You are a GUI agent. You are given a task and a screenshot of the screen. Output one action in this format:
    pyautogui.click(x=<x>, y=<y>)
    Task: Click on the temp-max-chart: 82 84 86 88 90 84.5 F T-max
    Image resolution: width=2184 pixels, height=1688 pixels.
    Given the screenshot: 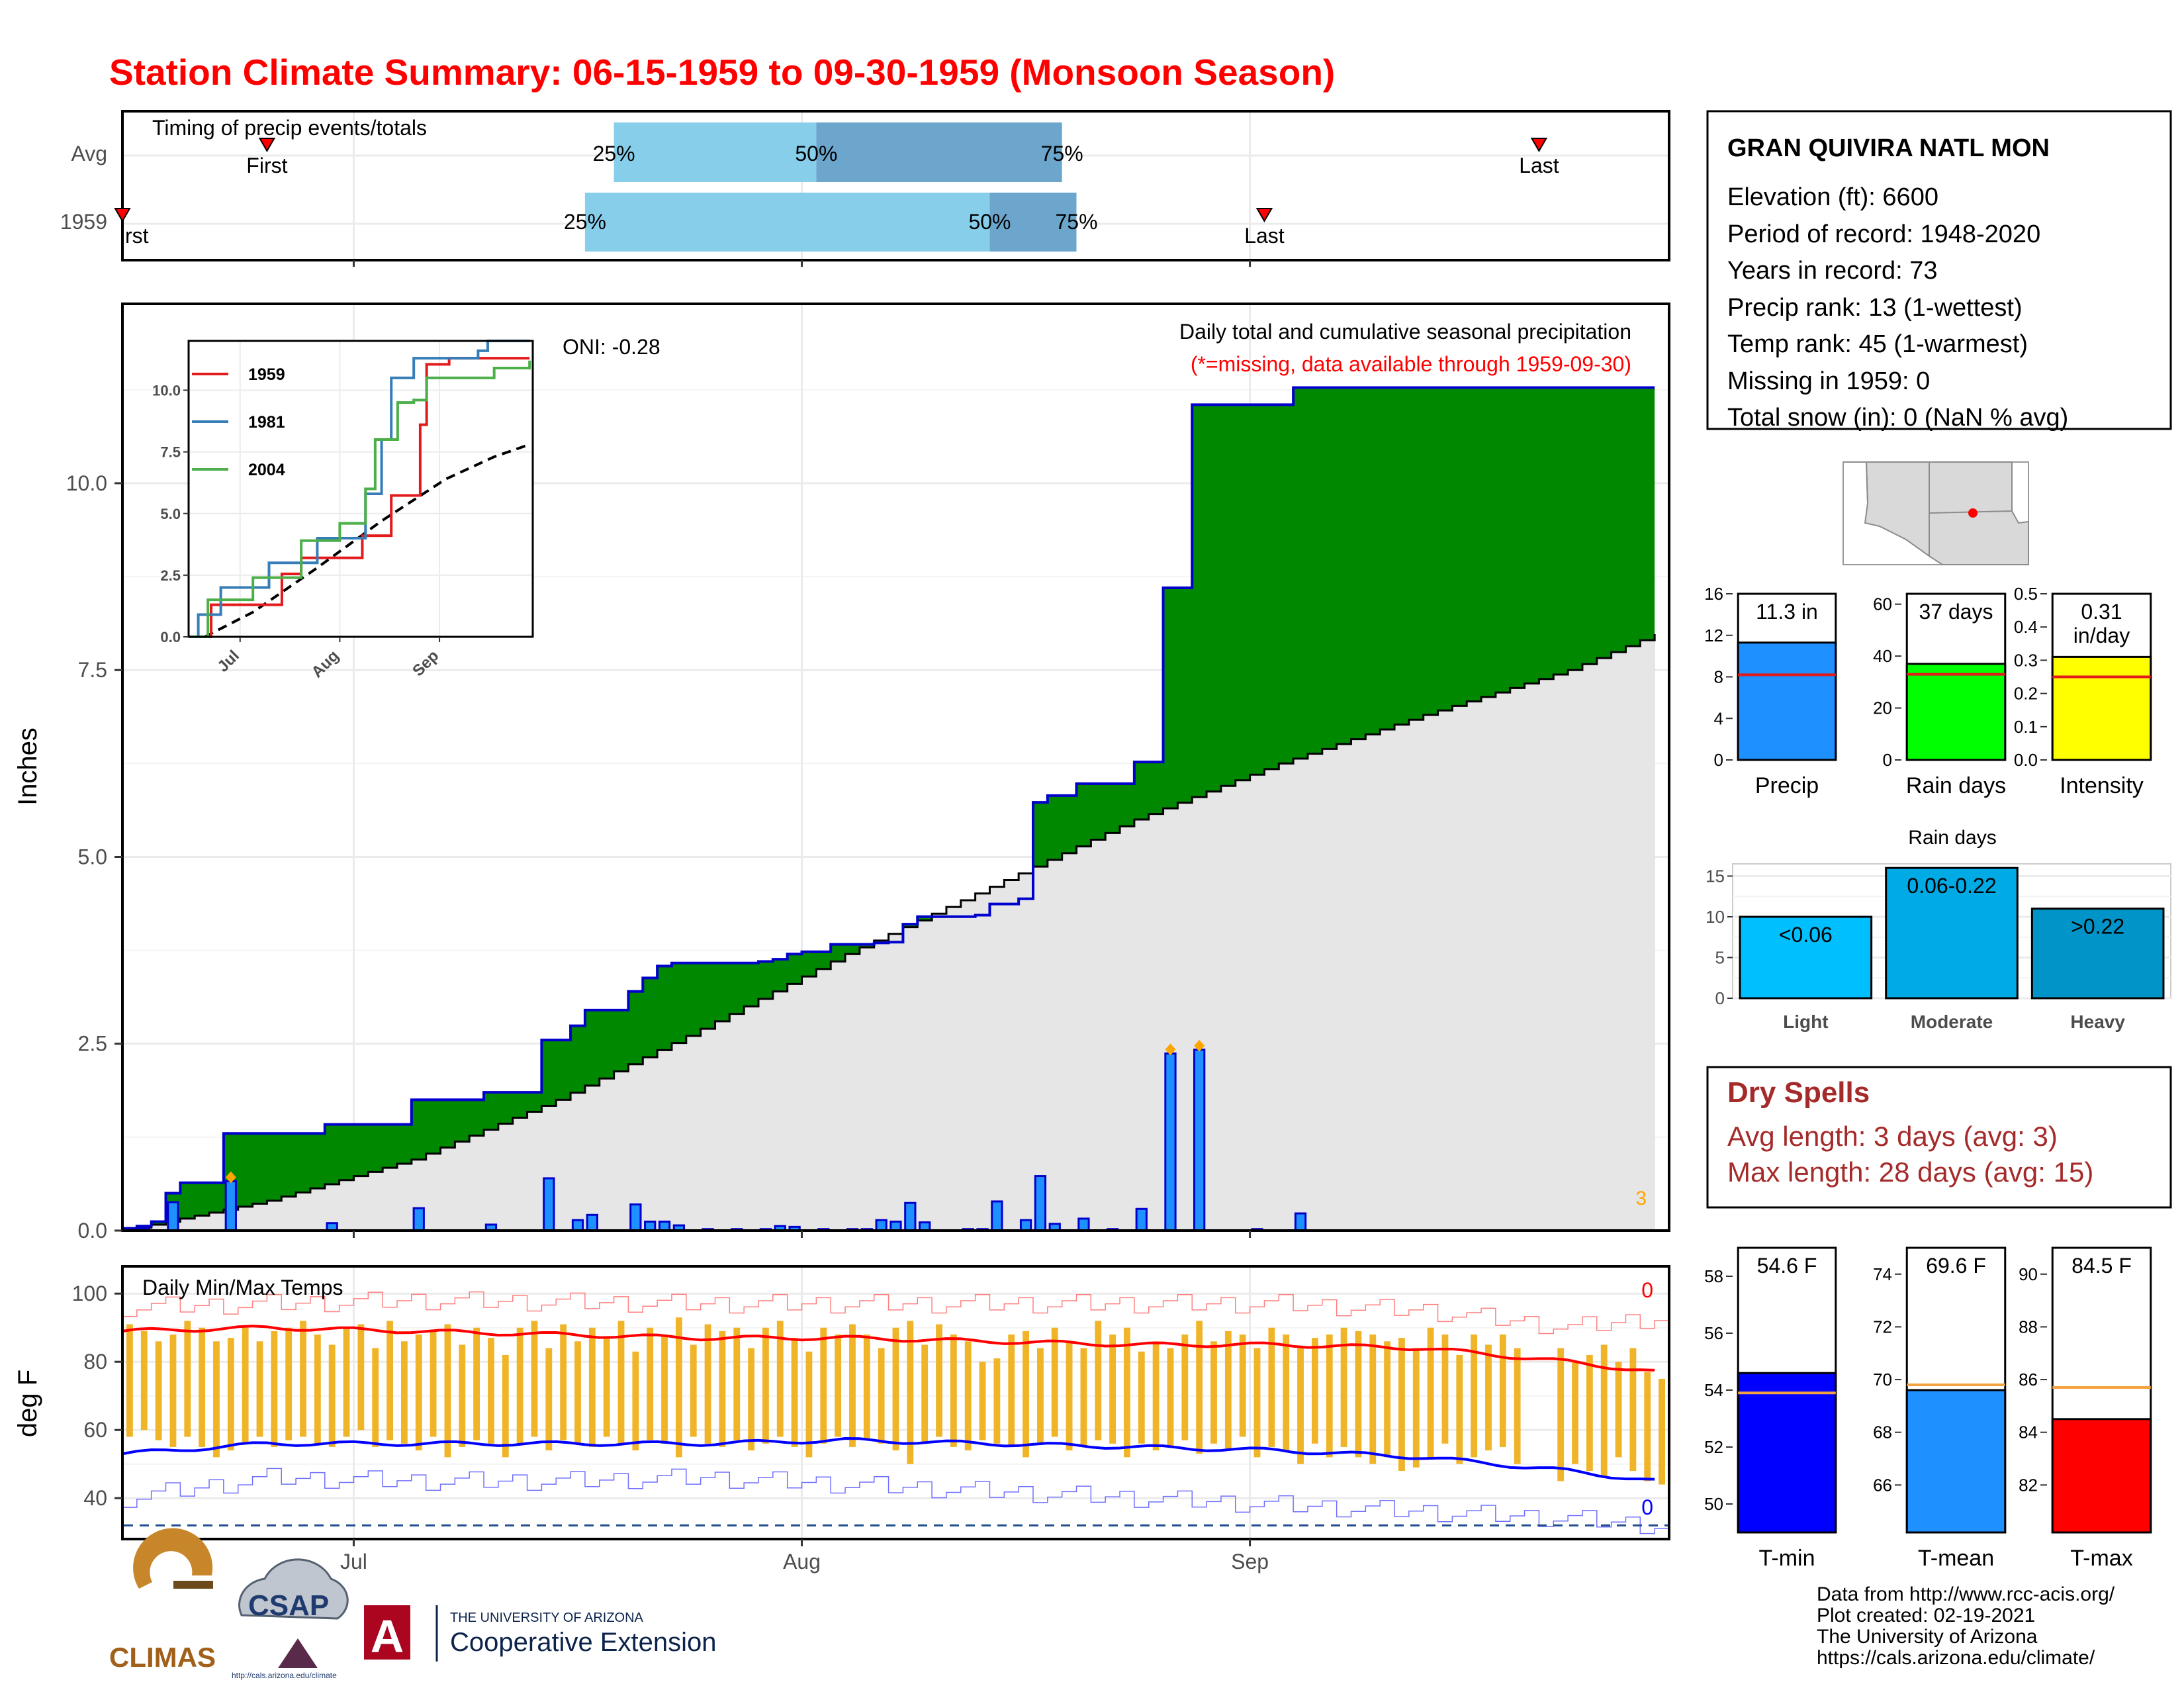 What is the action you would take?
    pyautogui.click(x=2085, y=1408)
    